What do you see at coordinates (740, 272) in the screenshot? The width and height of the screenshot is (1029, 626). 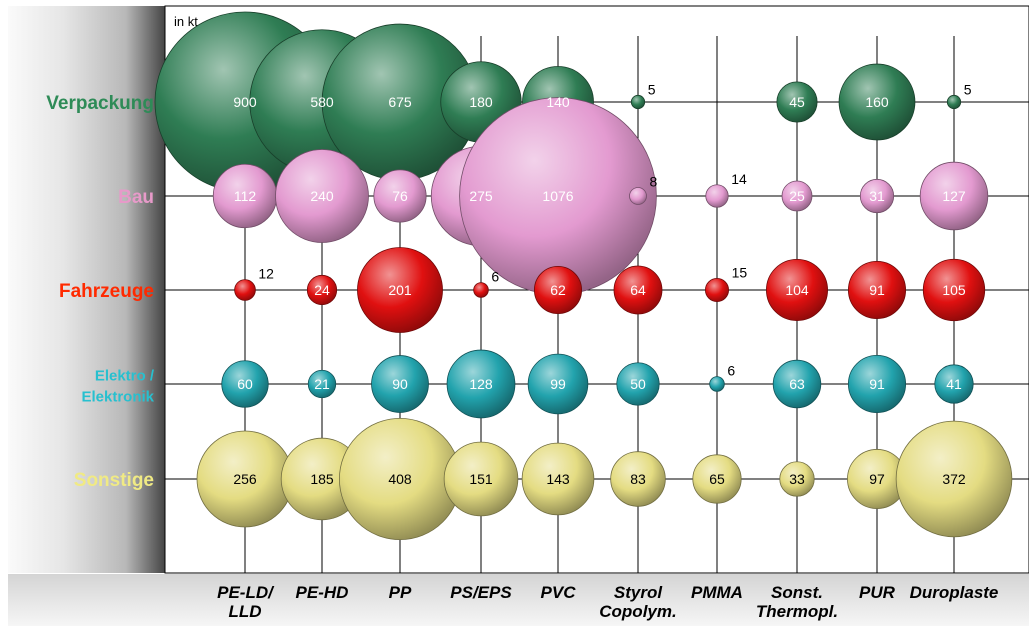 I see `bubble-value-label: 15` at bounding box center [740, 272].